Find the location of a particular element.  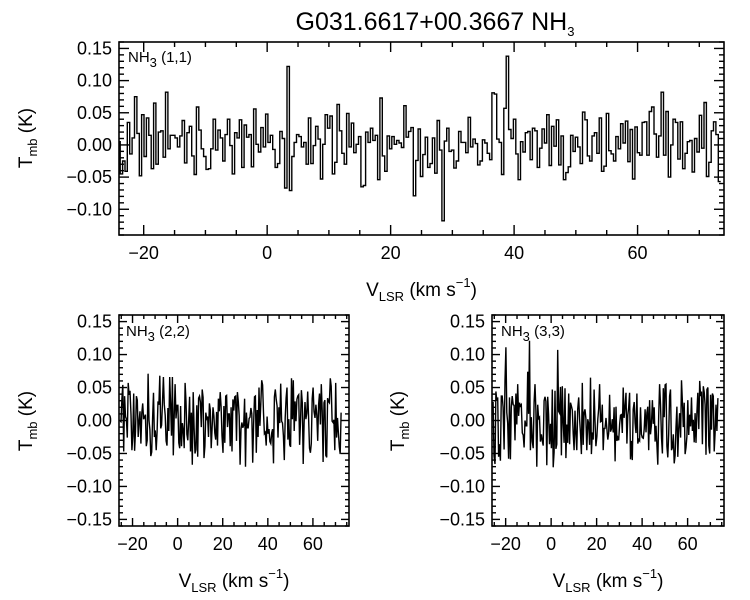

panel-label: NH3 (1,1) is located at coordinates (160, 59).